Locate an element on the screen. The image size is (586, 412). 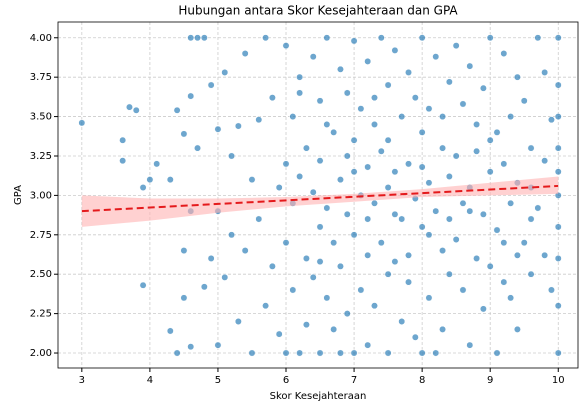
y-tick-label: 3.50 is located at coordinates (41, 117).